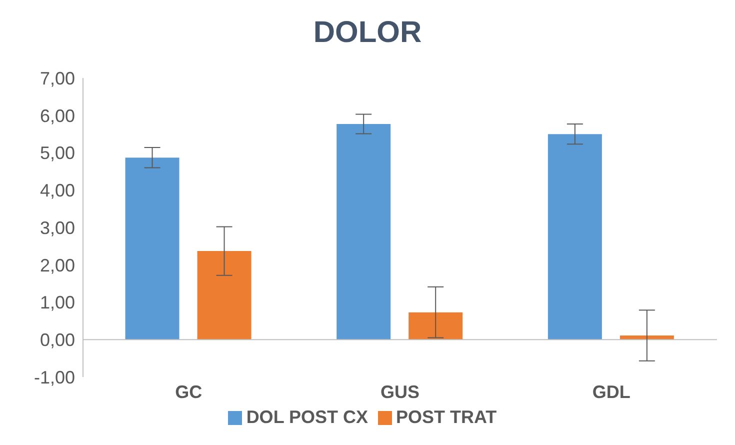 This screenshot has height=445, width=735. Describe the element at coordinates (57, 116) in the screenshot. I see `y-tick-label: 6,00` at that location.